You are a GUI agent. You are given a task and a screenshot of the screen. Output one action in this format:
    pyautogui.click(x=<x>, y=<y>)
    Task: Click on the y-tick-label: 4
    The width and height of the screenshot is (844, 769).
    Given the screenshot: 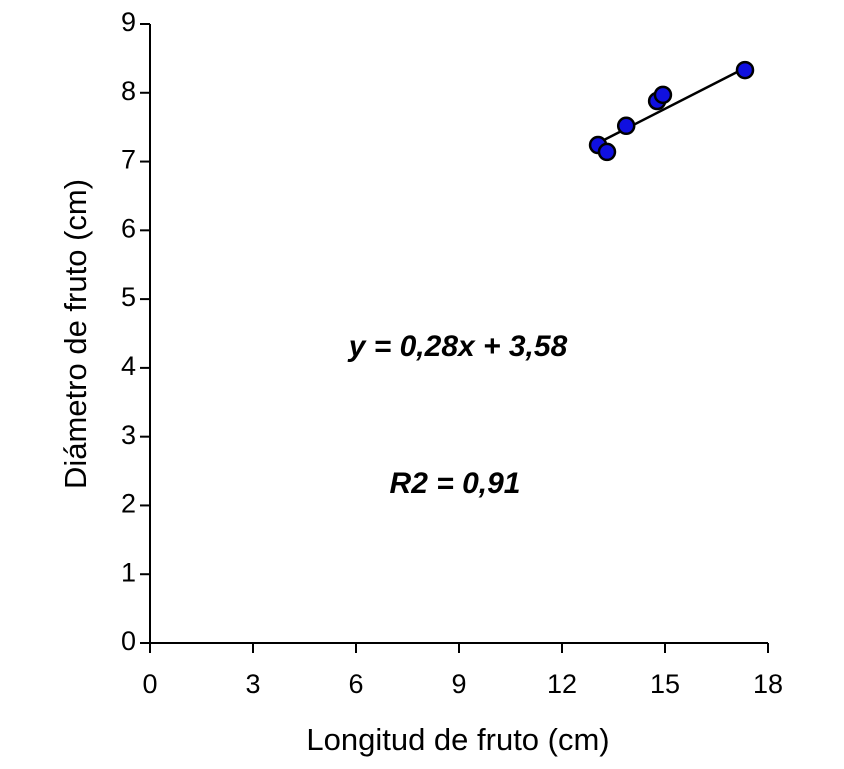 What is the action you would take?
    pyautogui.click(x=128, y=366)
    